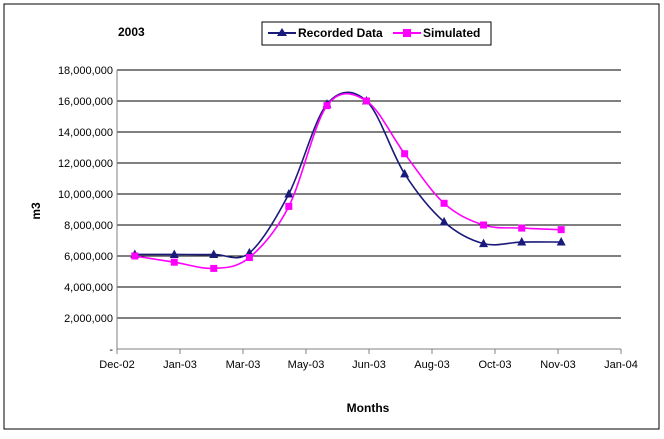  Describe the element at coordinates (431, 365) in the screenshot. I see `x-tick-label: Aug-03` at that location.